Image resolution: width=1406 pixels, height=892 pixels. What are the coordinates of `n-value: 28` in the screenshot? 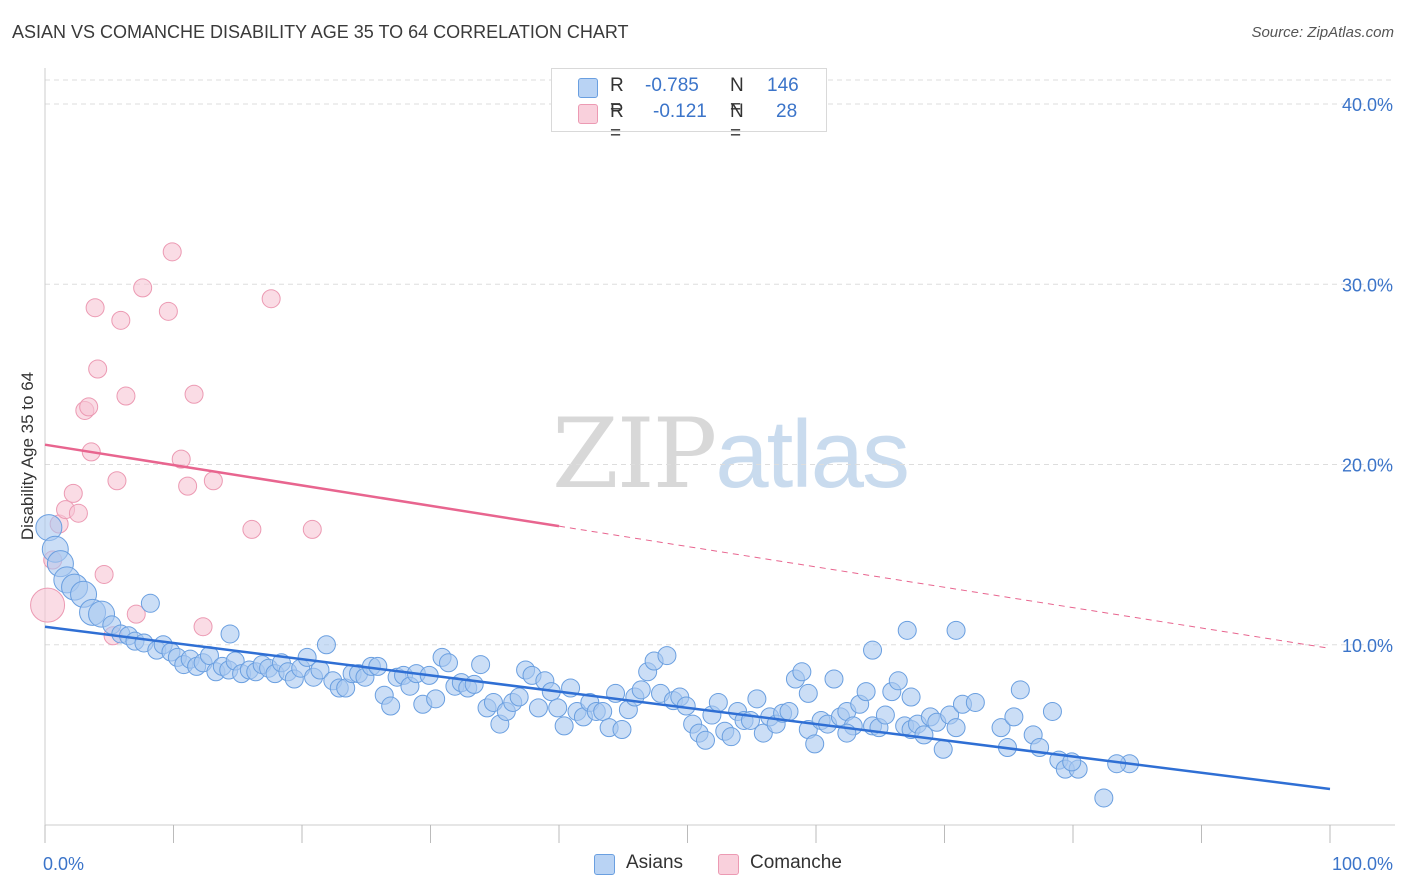 It's located at (787, 111).